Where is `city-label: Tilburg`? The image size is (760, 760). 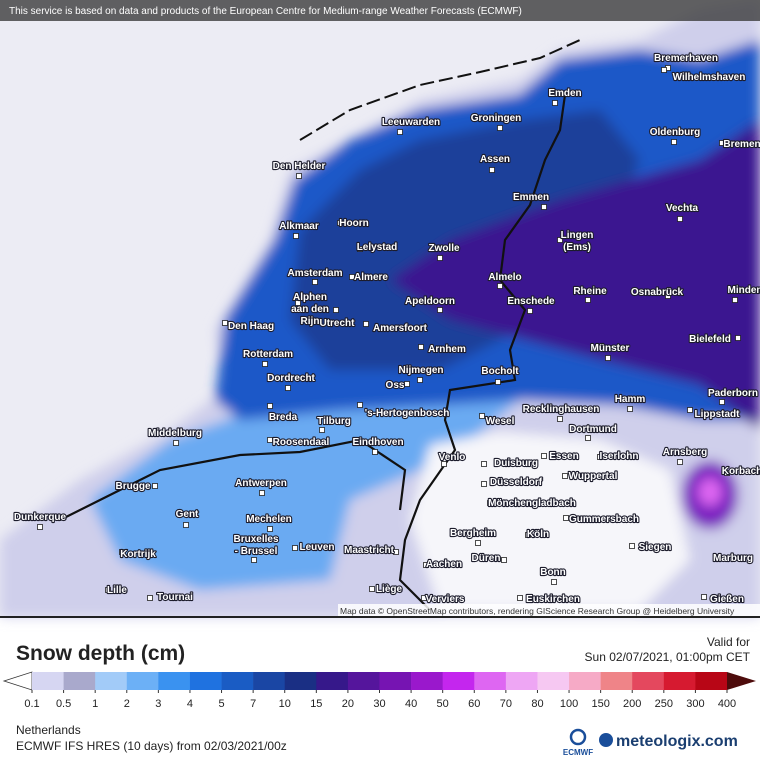 city-label: Tilburg is located at coordinates (334, 421).